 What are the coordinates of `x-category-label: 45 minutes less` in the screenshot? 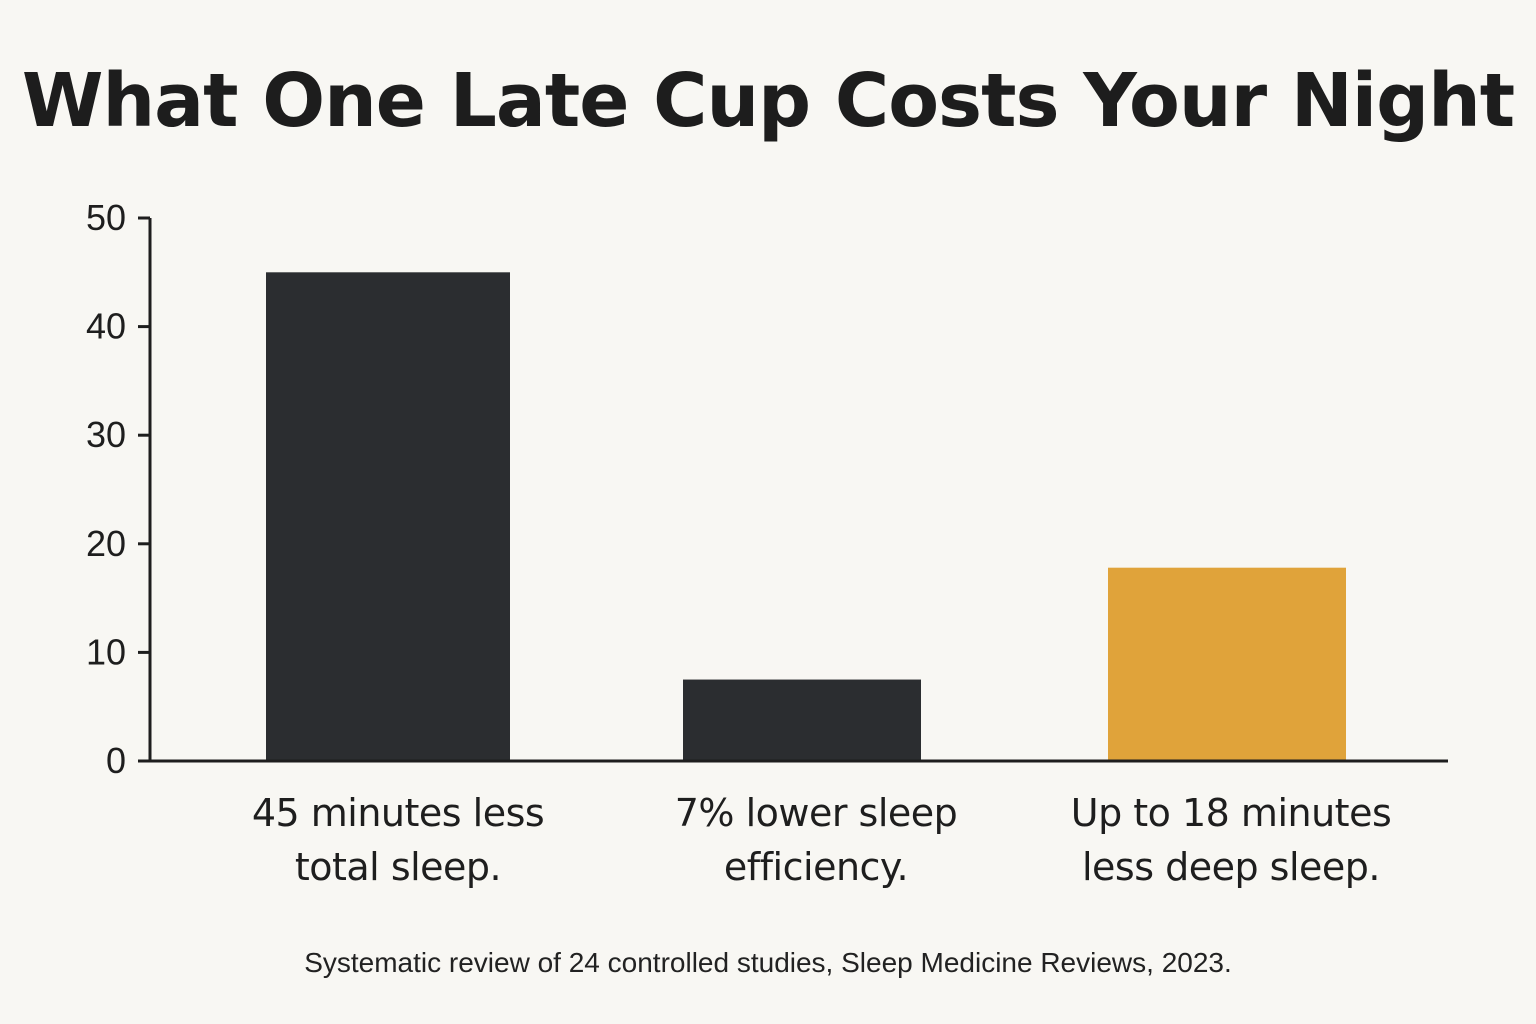 It's located at (398, 813).